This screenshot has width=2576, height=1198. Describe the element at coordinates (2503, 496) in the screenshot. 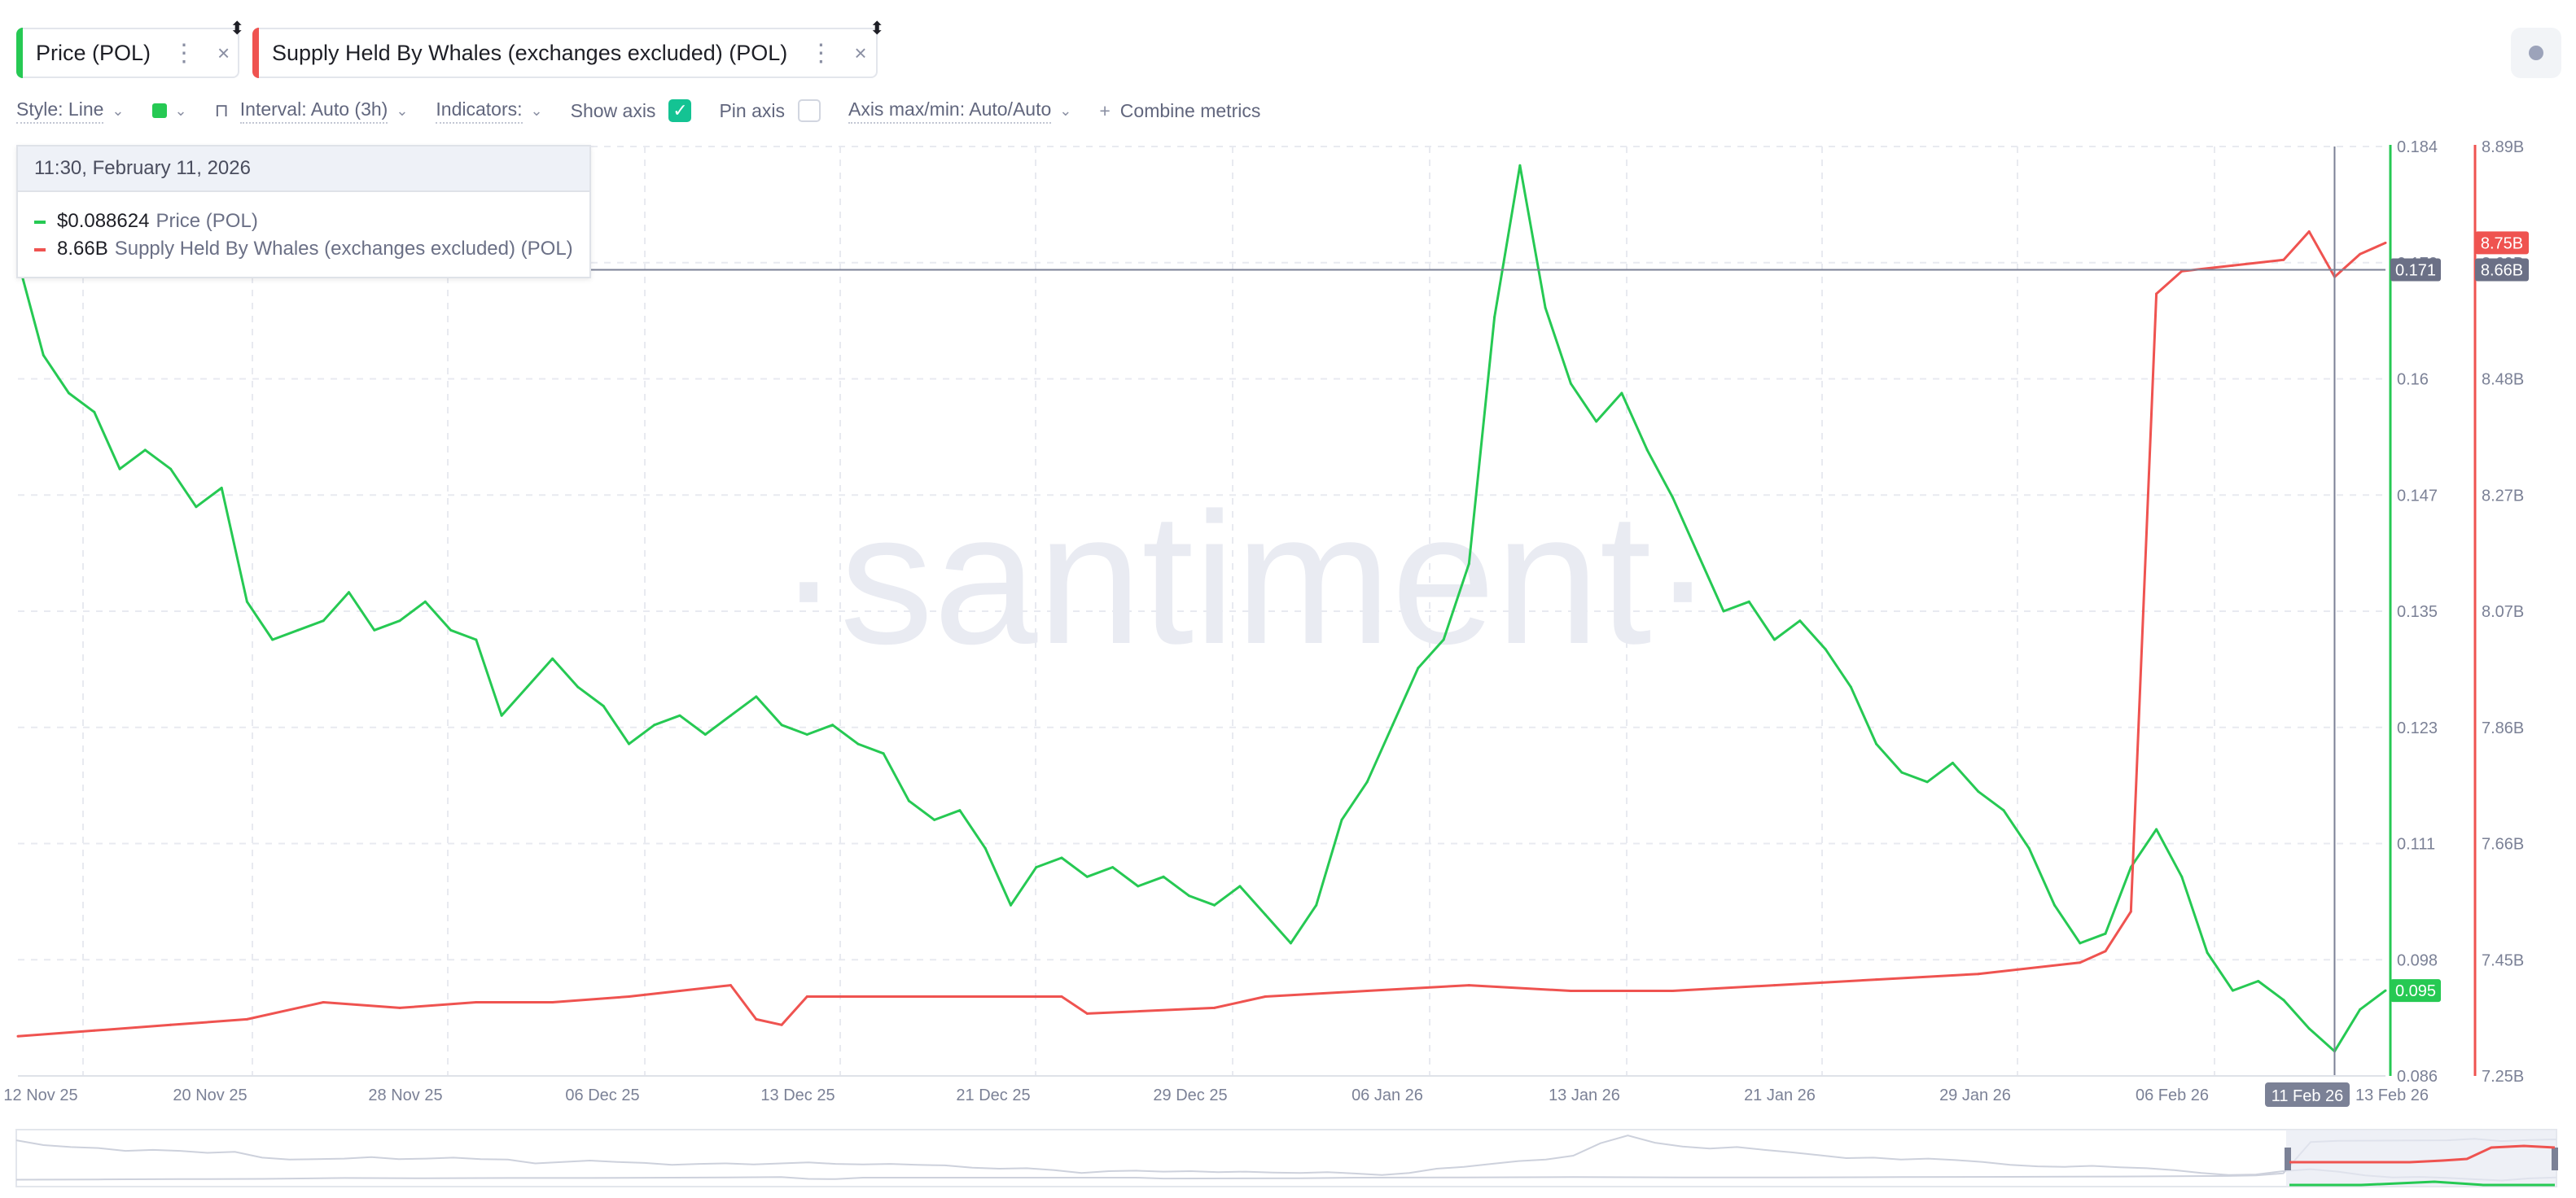

I see `right-axis-tick-label: 8.27B` at that location.